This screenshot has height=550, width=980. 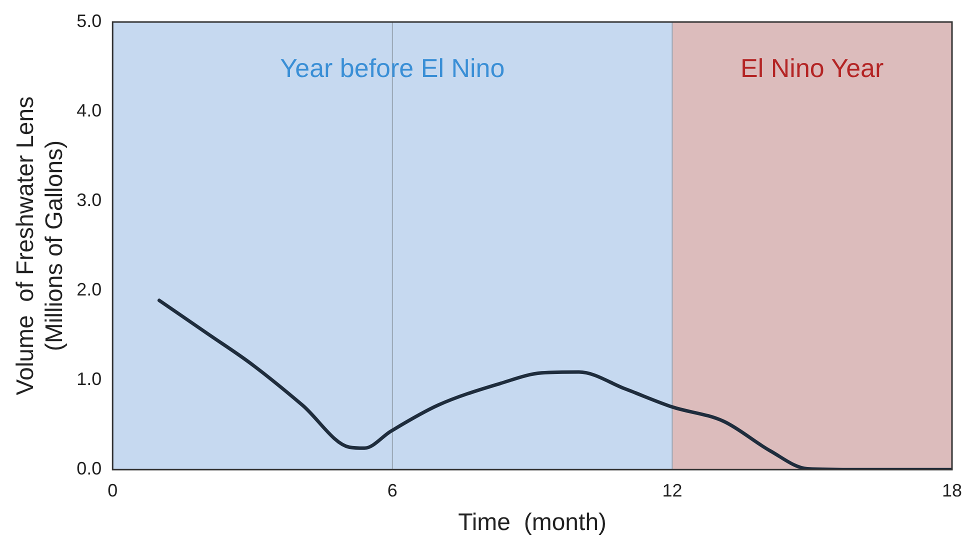 What do you see at coordinates (113, 490) in the screenshot?
I see `x-tick-label: 0` at bounding box center [113, 490].